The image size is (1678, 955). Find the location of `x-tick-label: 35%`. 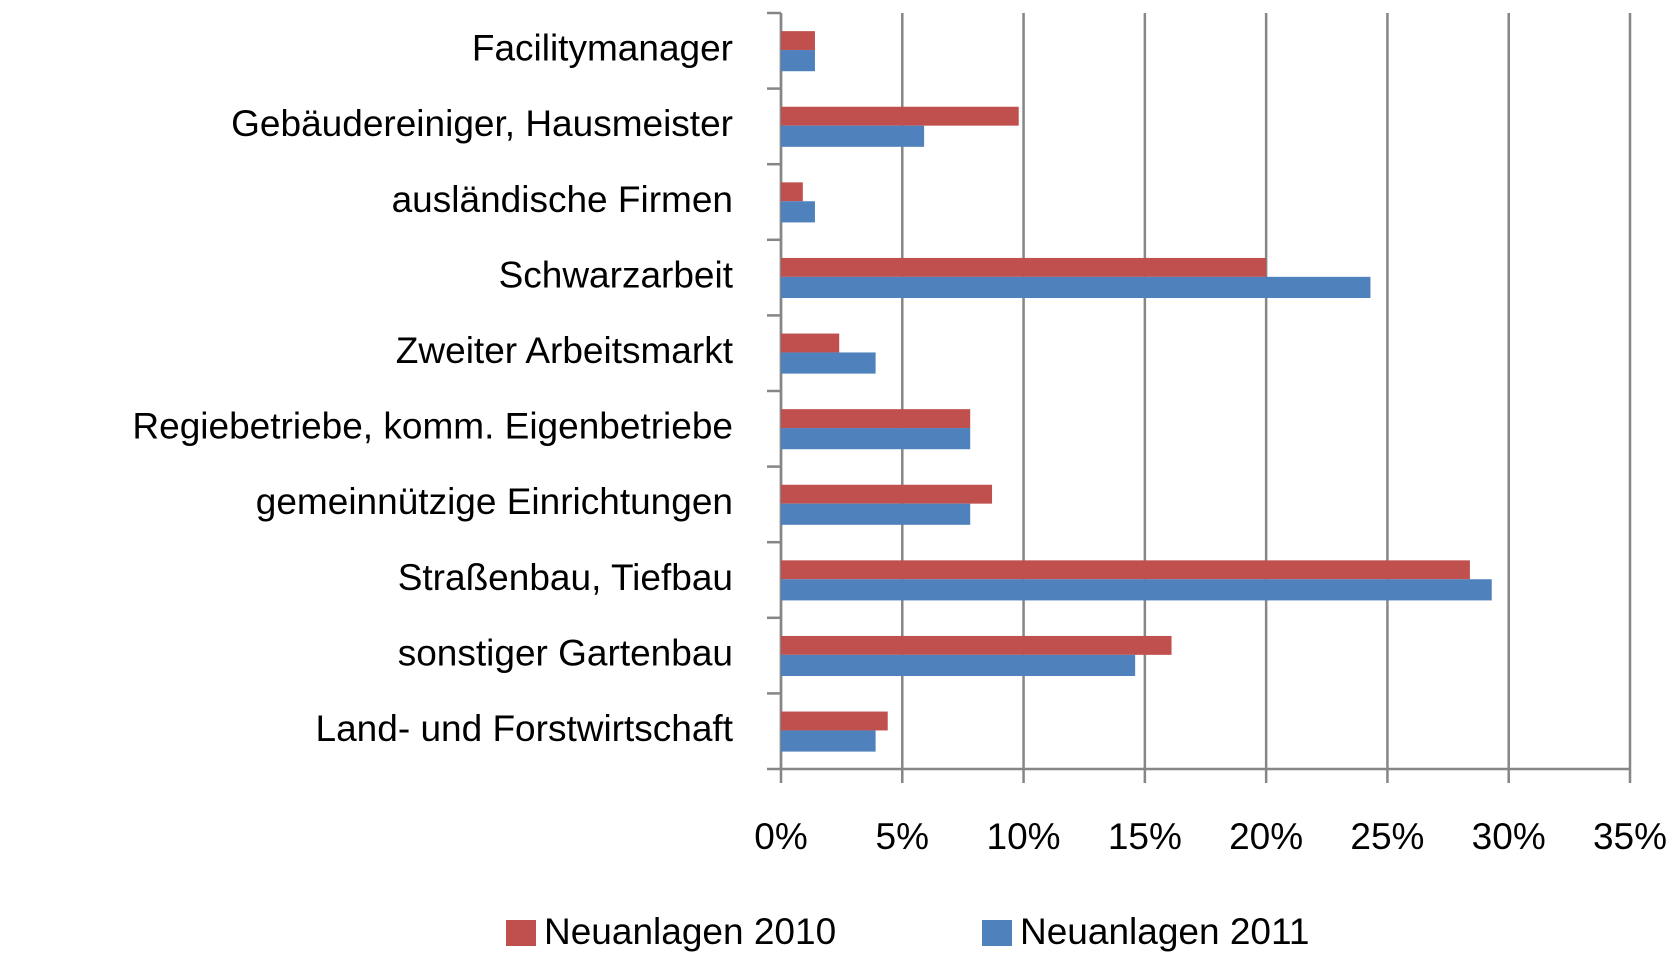

x-tick-label: 35% is located at coordinates (1630, 836).